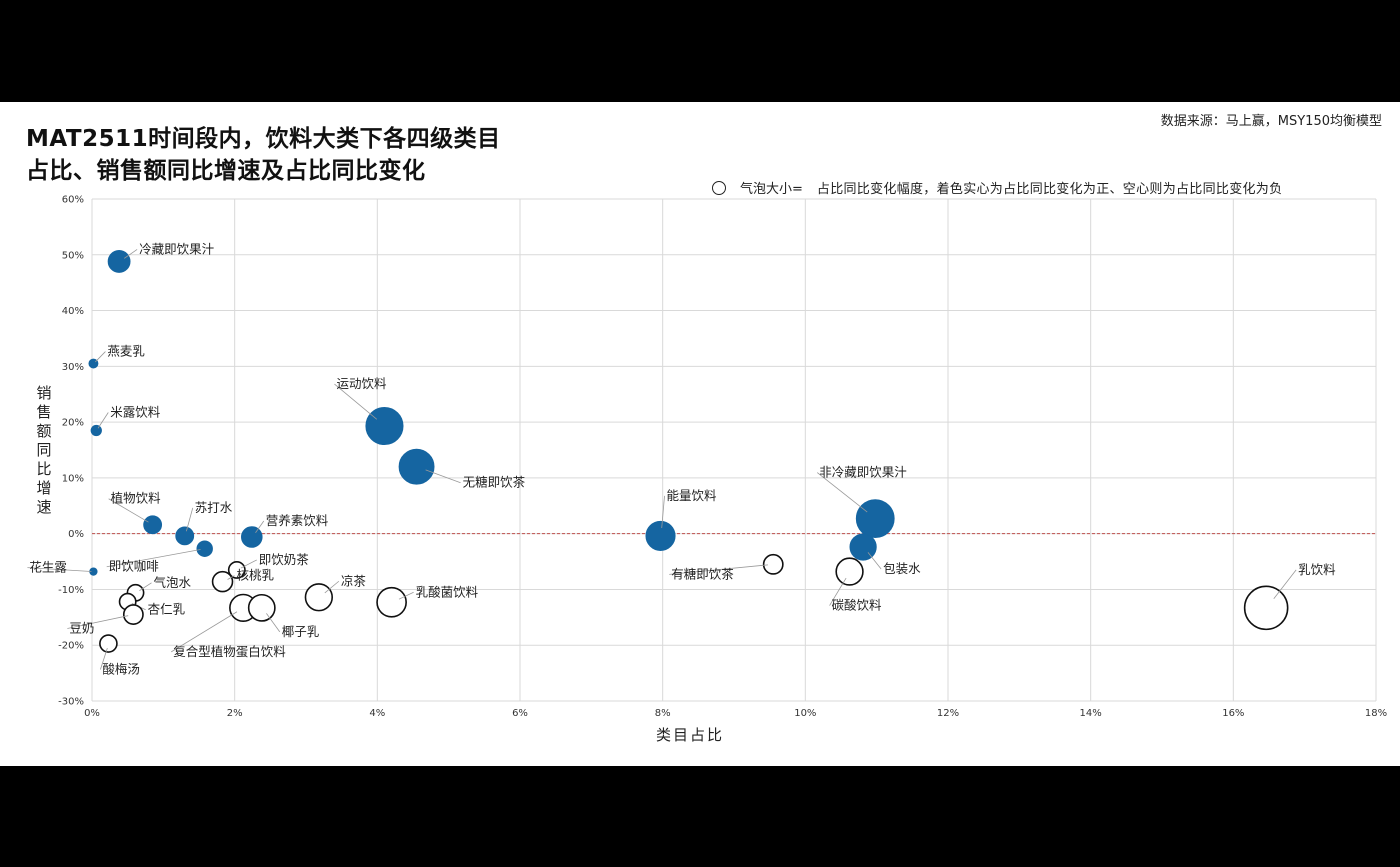 The width and height of the screenshot is (1400, 867). Describe the element at coordinates (121, 669) in the screenshot. I see `bubble-label: 酸梅汤` at that location.